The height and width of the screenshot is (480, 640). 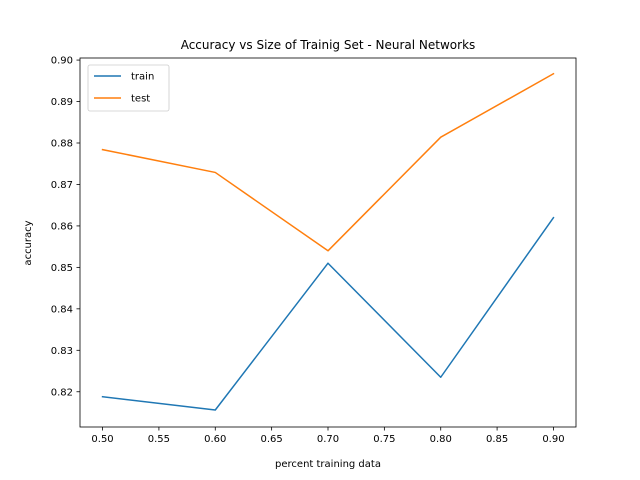 I want to click on y-axis-label: accuracy, so click(x=28, y=242).